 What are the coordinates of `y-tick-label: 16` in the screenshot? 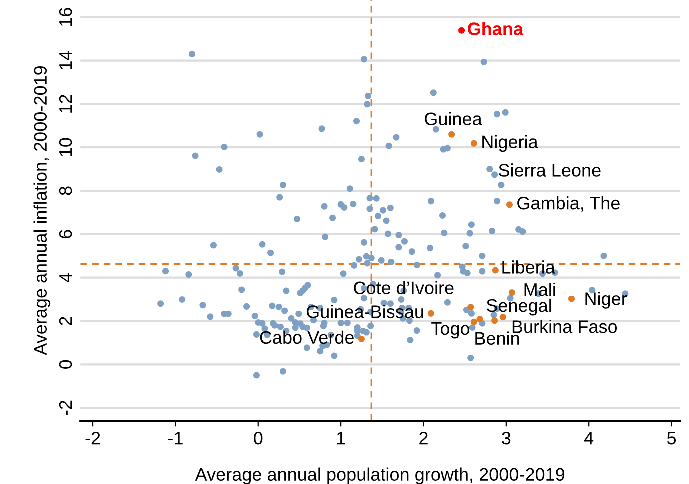 It's located at (65, 17).